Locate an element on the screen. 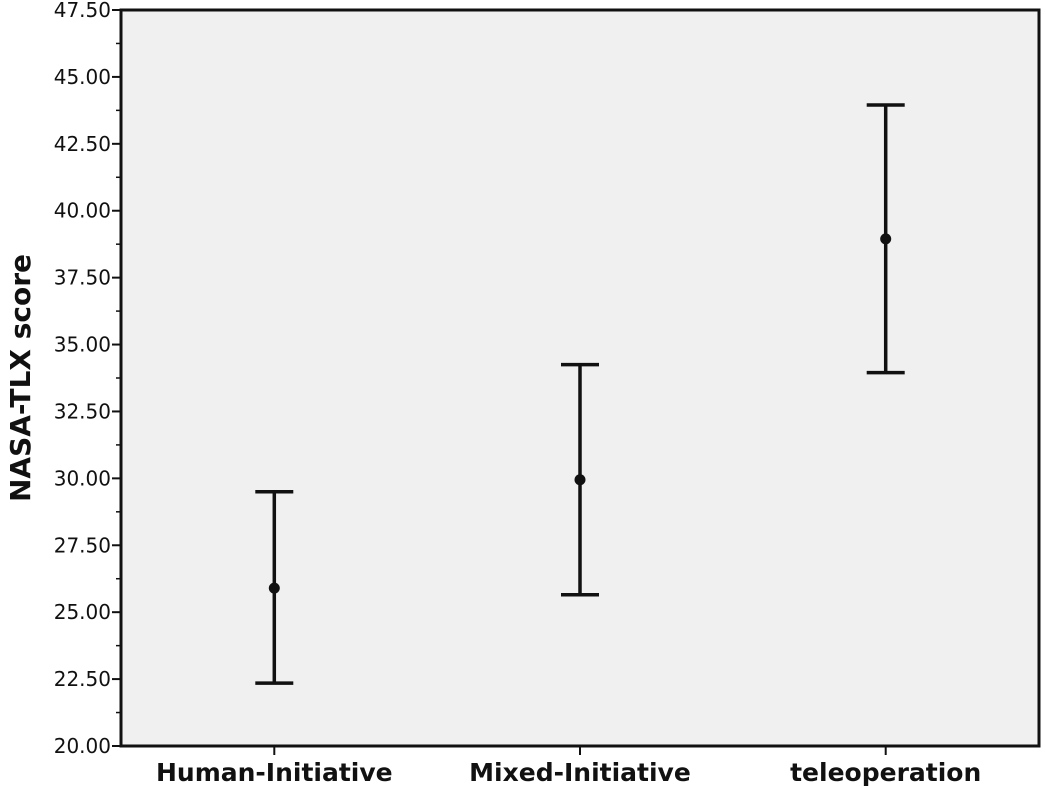 This screenshot has height=788, width=1046. y-tick-label: 37.50 is located at coordinates (82, 278).